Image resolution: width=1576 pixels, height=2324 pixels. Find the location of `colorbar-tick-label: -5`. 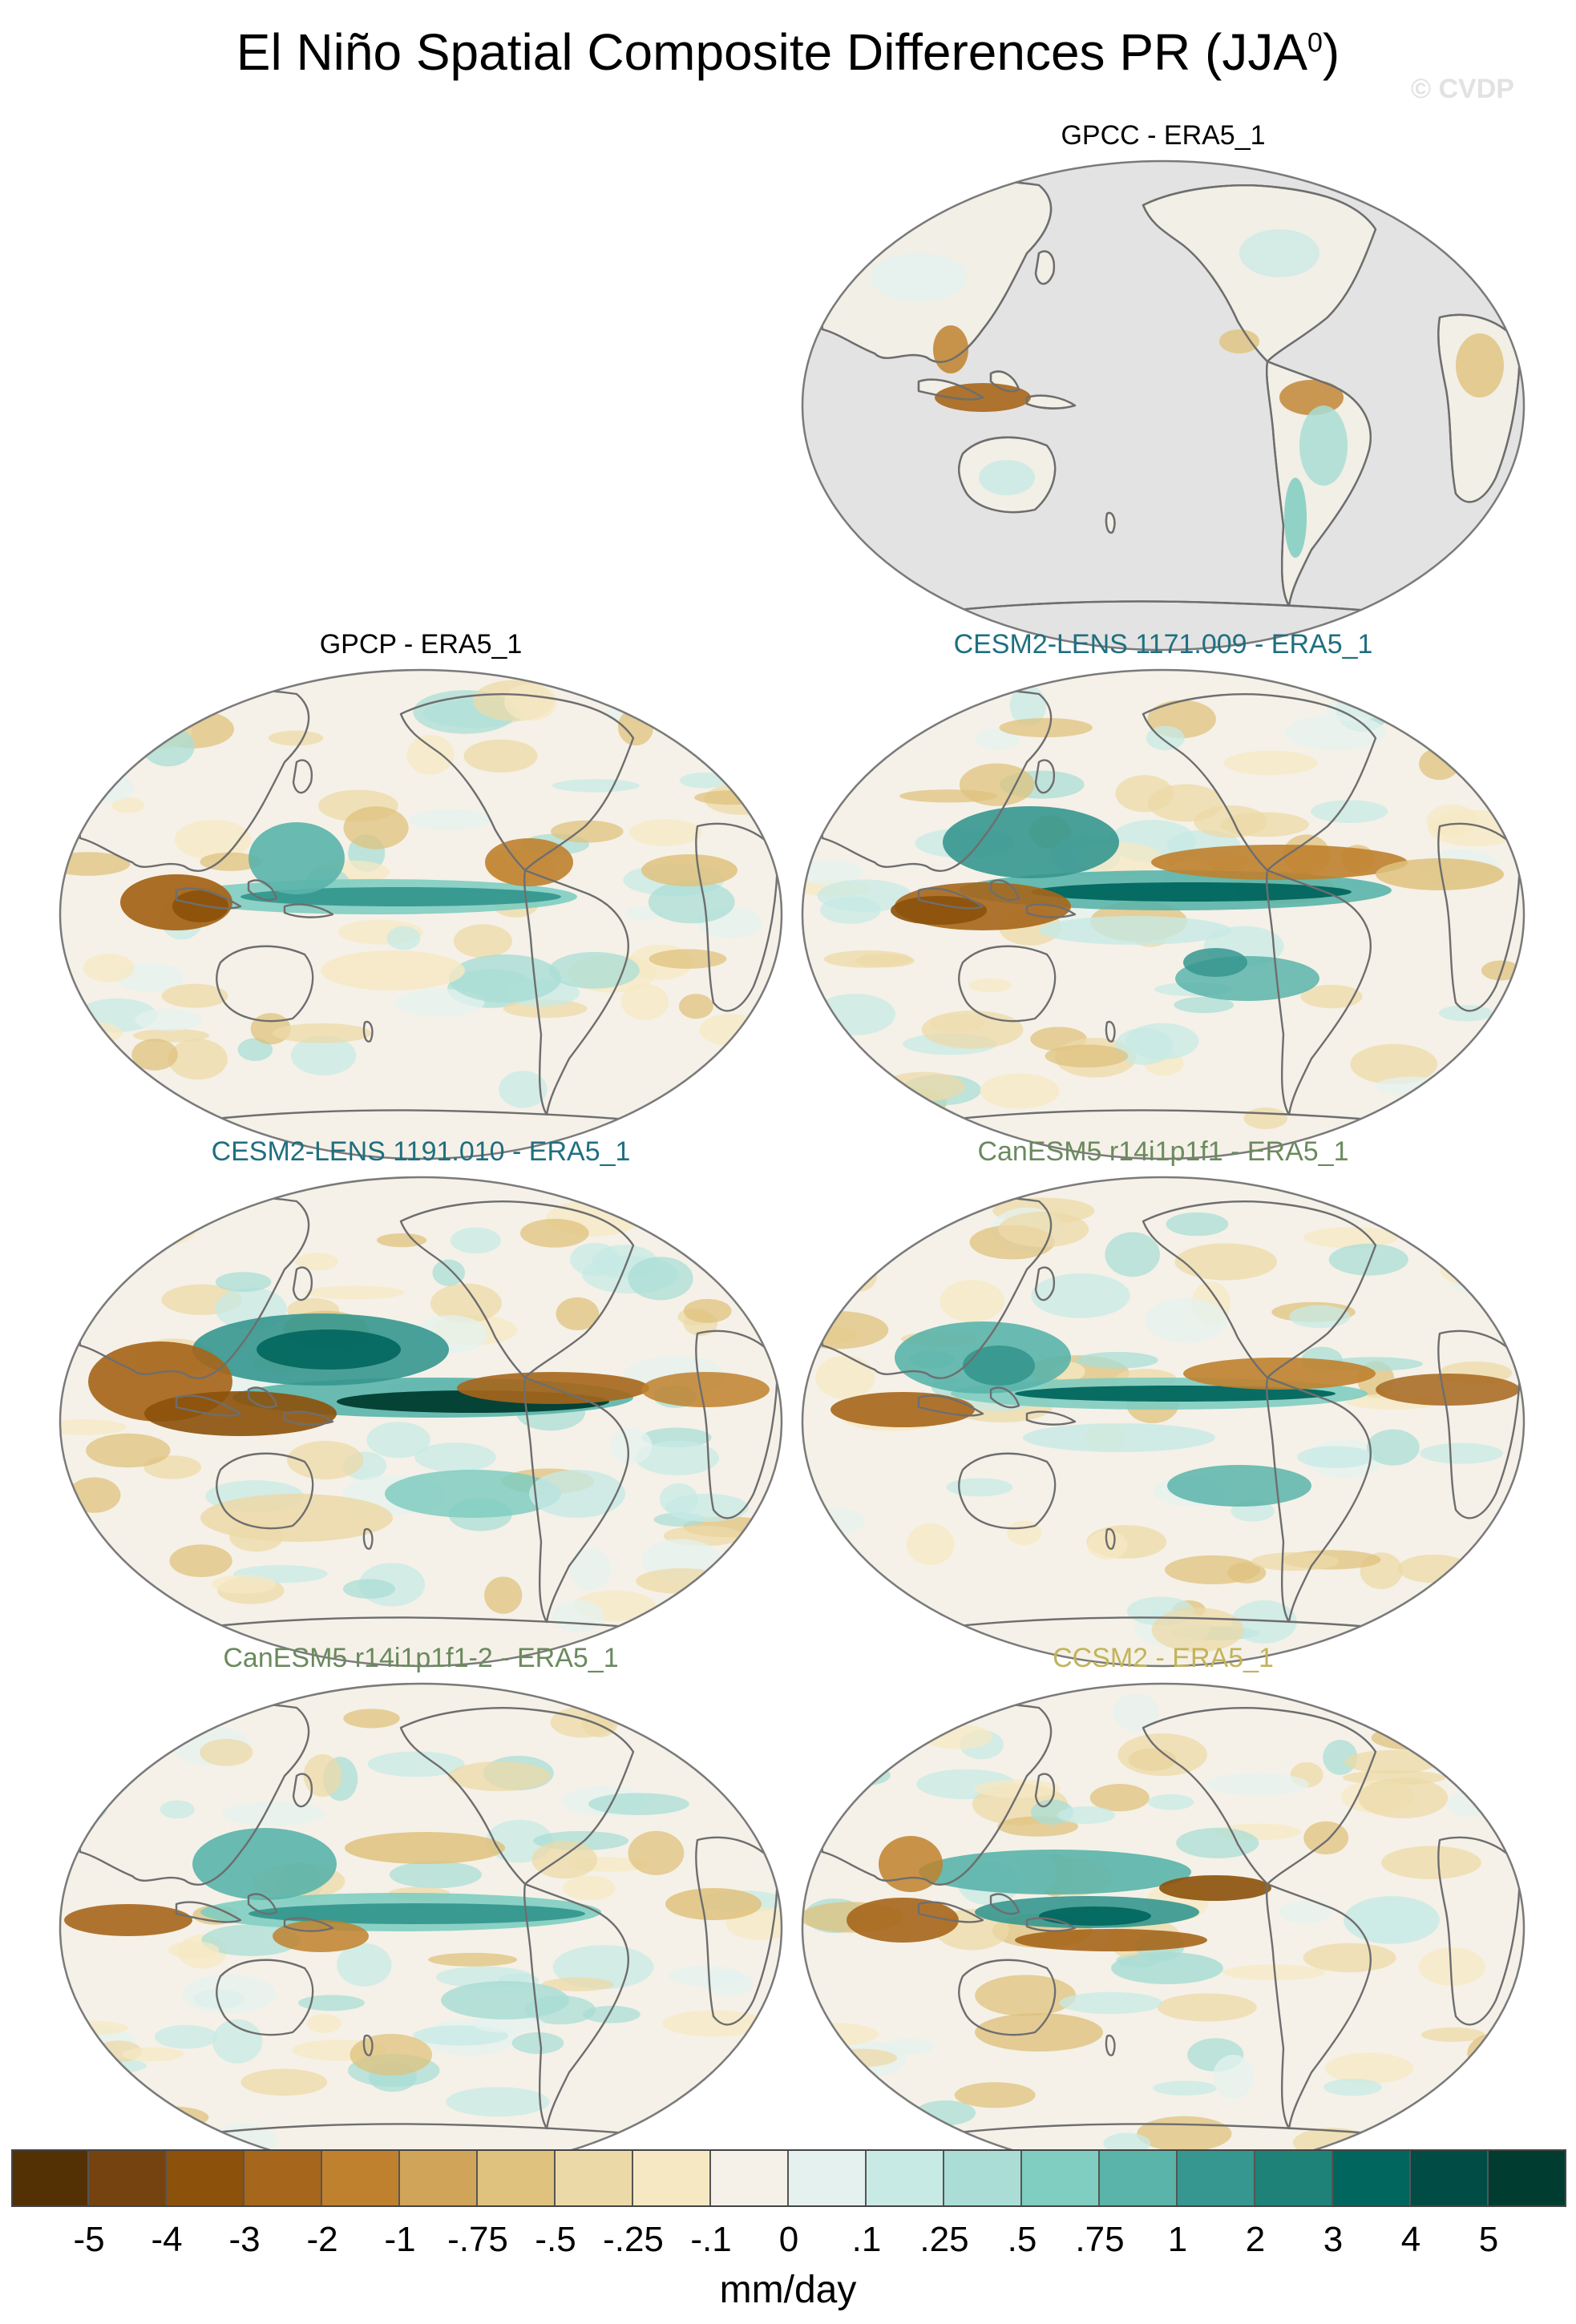

colorbar-tick-label: -5 is located at coordinates (89, 2239).